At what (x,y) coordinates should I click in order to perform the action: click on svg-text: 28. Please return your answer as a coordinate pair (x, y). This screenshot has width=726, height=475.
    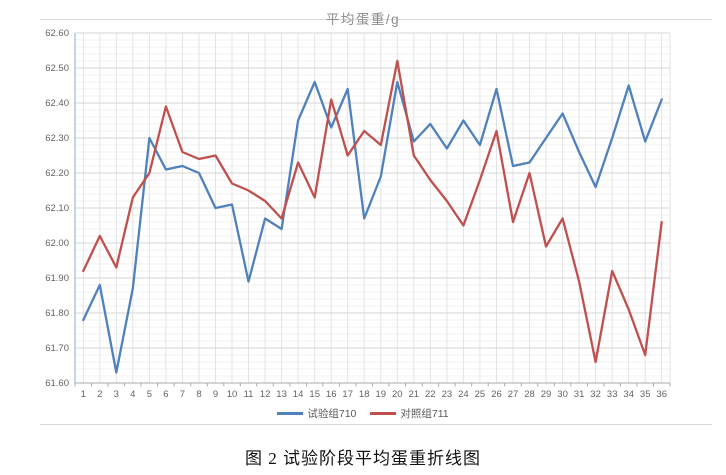
    Looking at the image, I should click on (529, 394).